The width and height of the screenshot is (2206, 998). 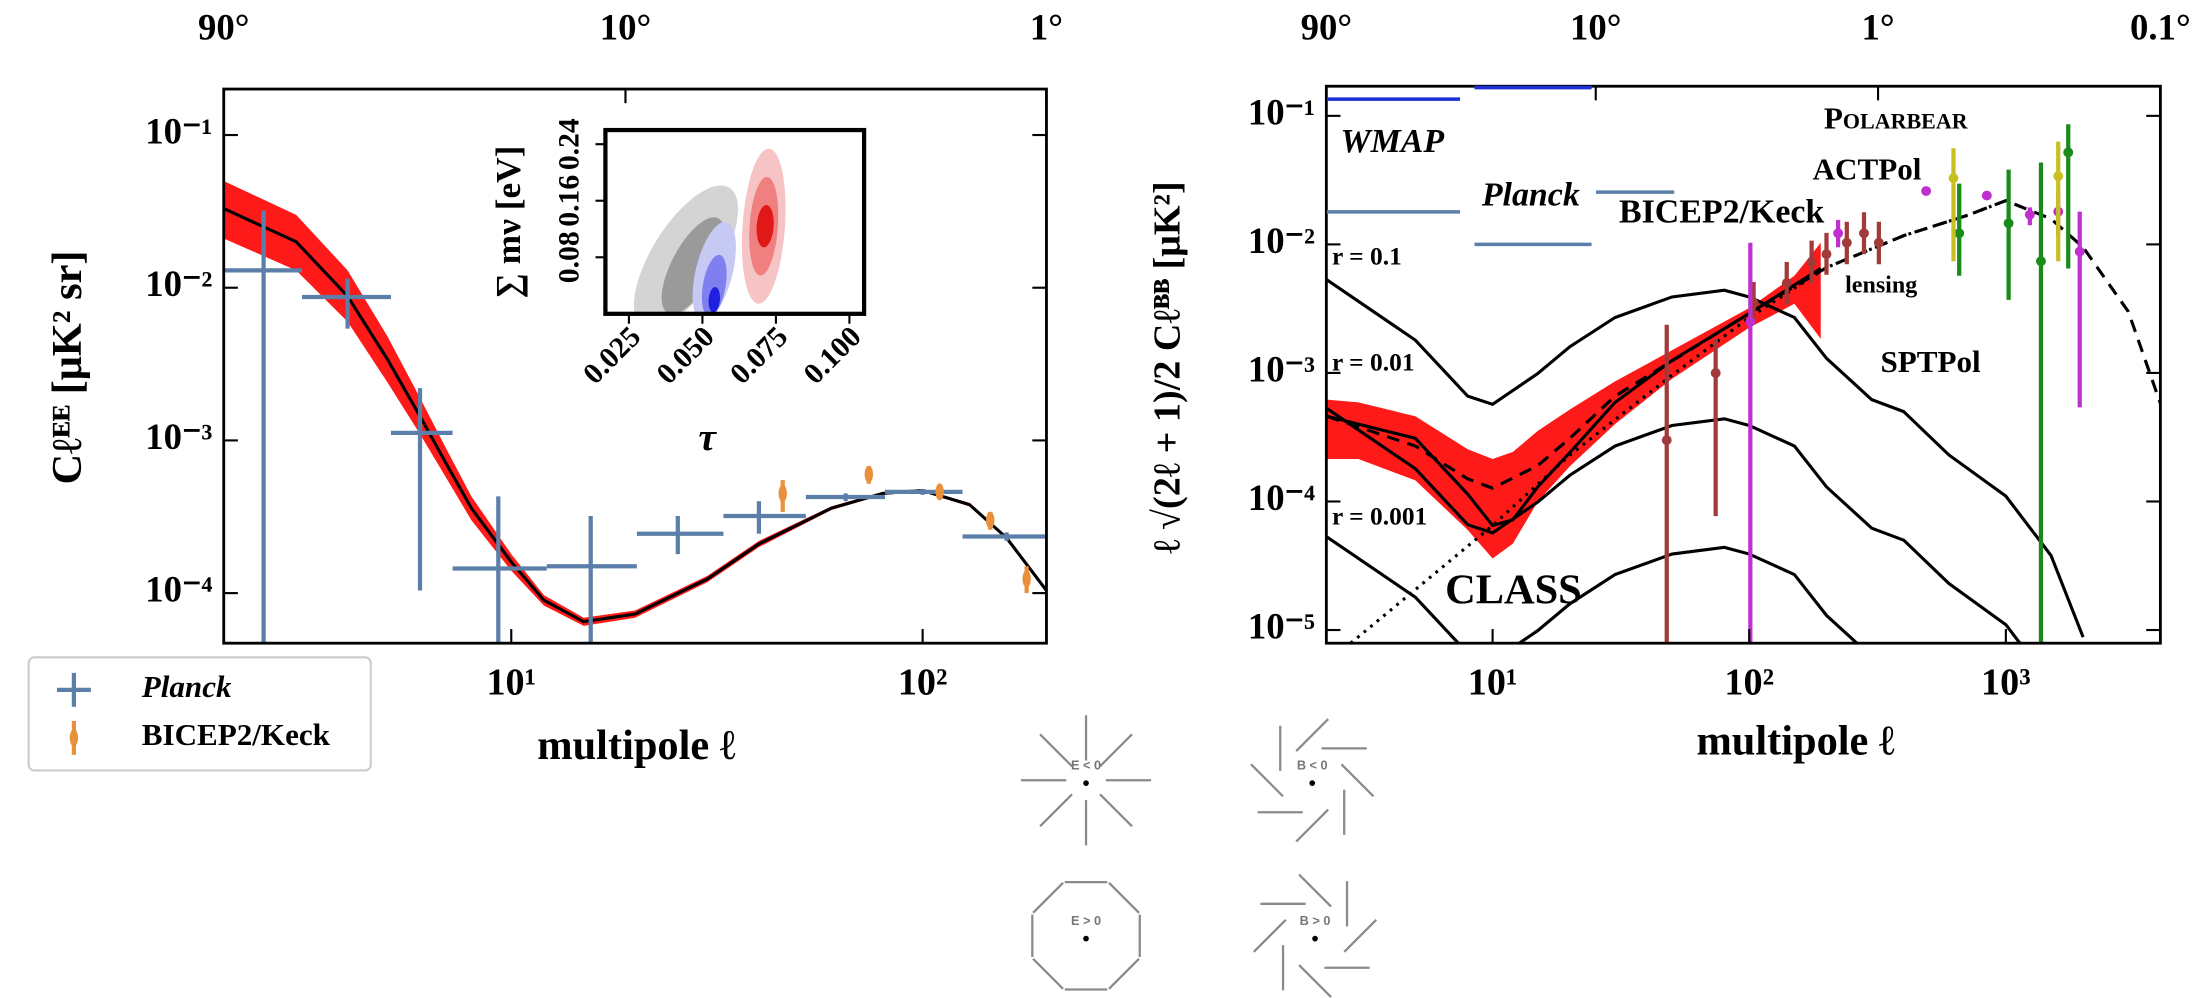 I want to click on inset-y-tick-label: 0.24, so click(x=569, y=144).